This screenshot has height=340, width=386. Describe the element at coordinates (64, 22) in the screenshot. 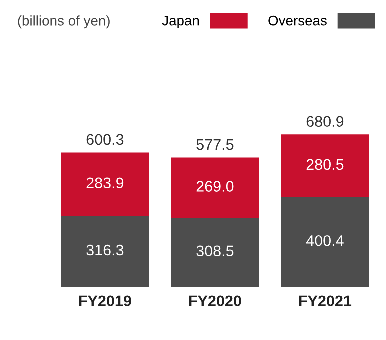

I see `text: (billions of yen)` at that location.